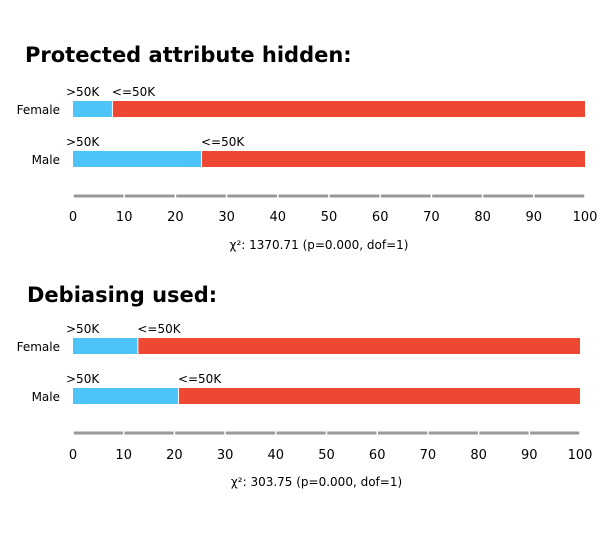  What do you see at coordinates (319, 245) in the screenshot?
I see `chi-square-stat: χ²: 1370.71 (p=0.000, dof=1)` at bounding box center [319, 245].